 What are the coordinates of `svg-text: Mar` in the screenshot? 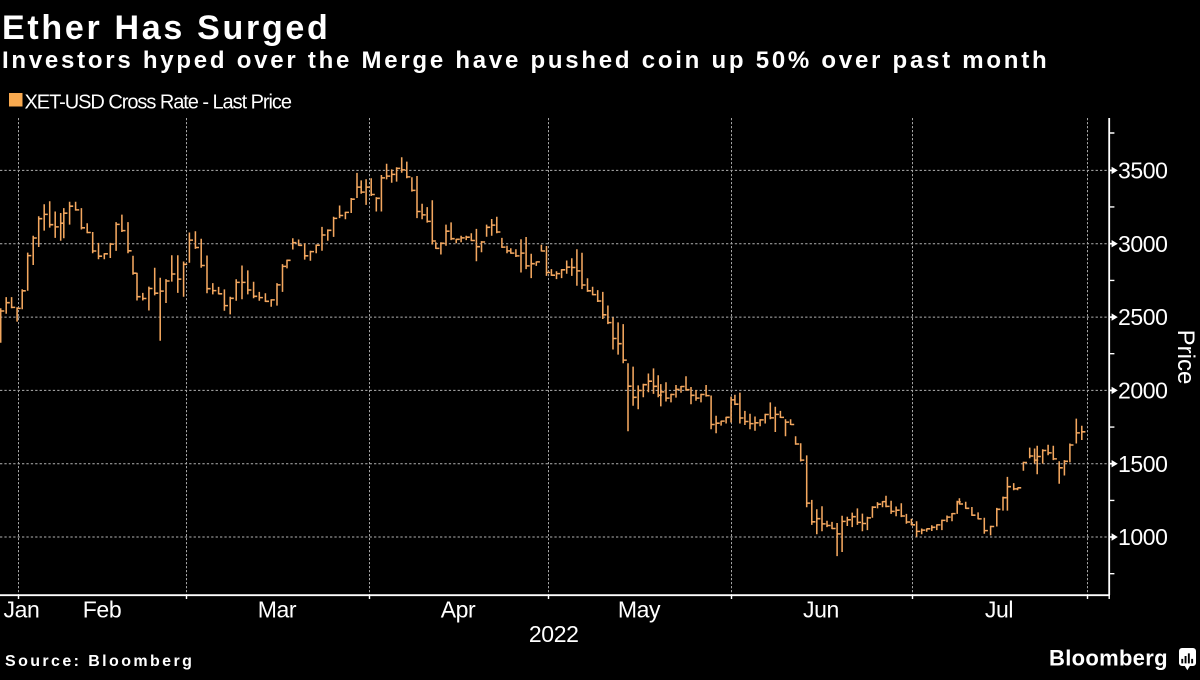 It's located at (277, 610).